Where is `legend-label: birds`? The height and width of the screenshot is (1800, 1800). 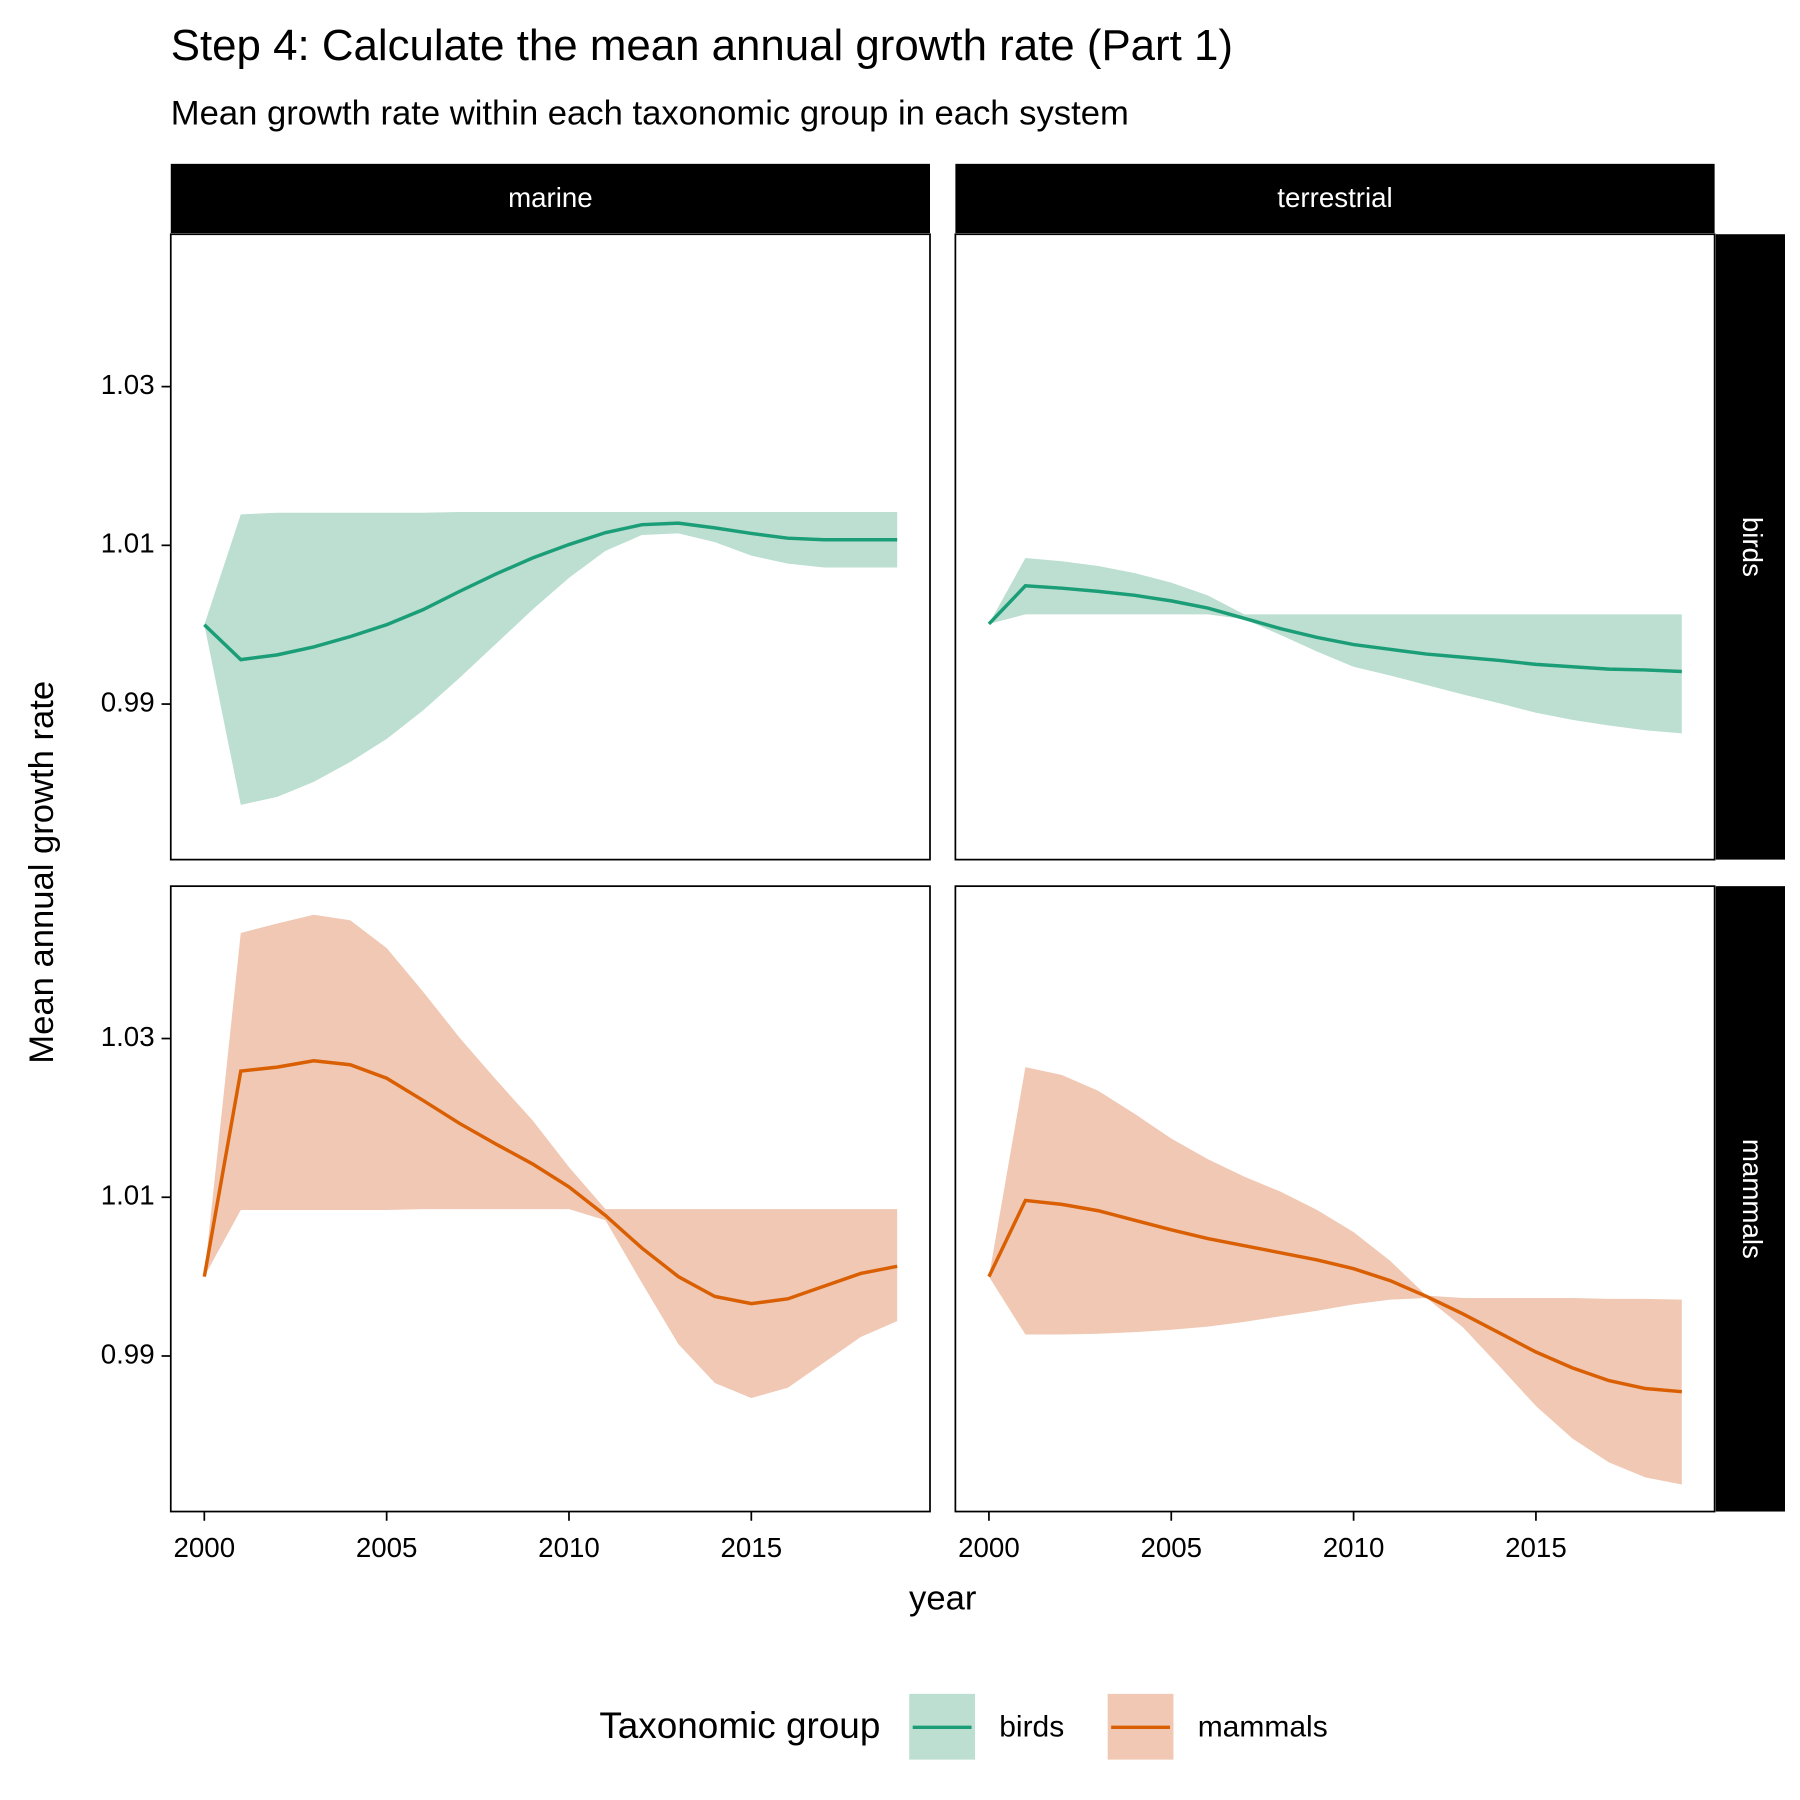
legend-label: birds is located at coordinates (1031, 1726).